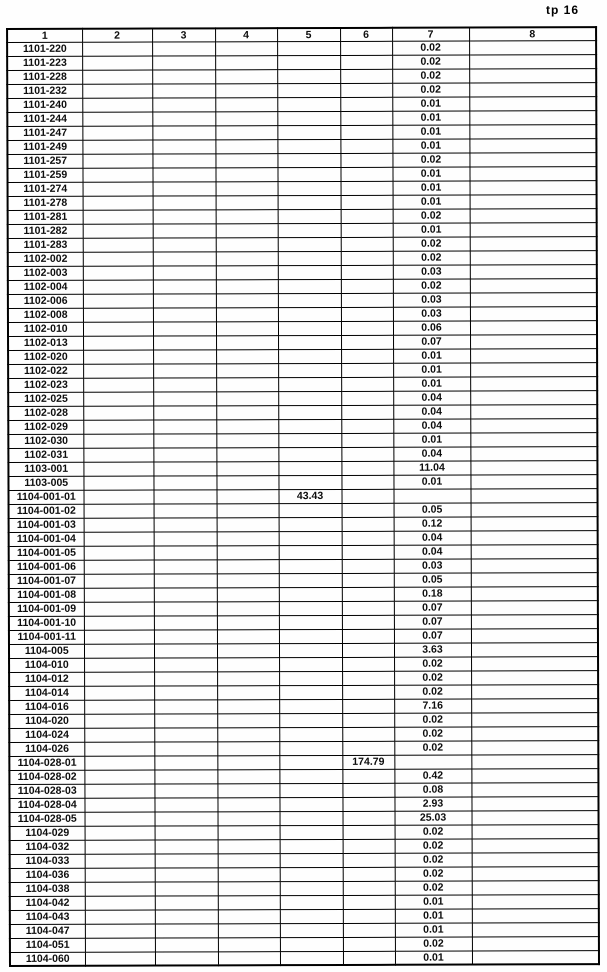  I want to click on cell-col-1: 1101-220, so click(45, 49).